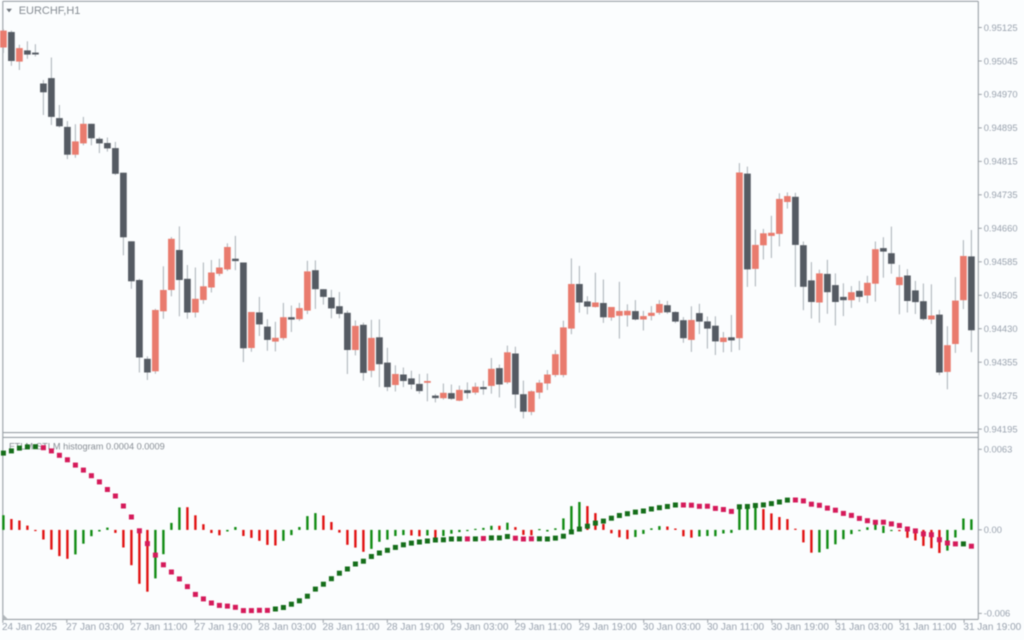 This screenshot has height=640, width=1024. I want to click on svg-text: 31 Jan 19:00, so click(992, 627).